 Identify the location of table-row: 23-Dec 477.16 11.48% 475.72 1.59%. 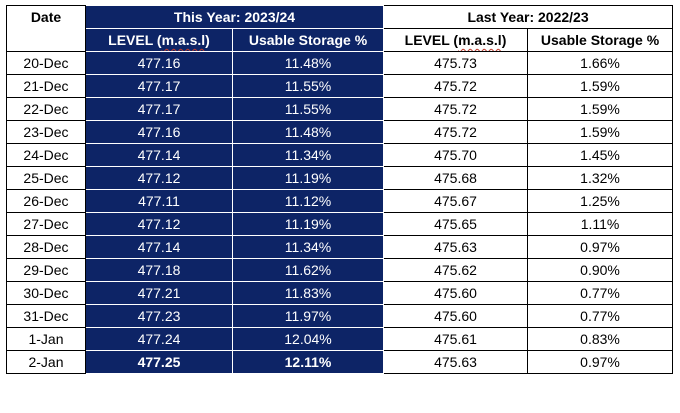
(340, 132).